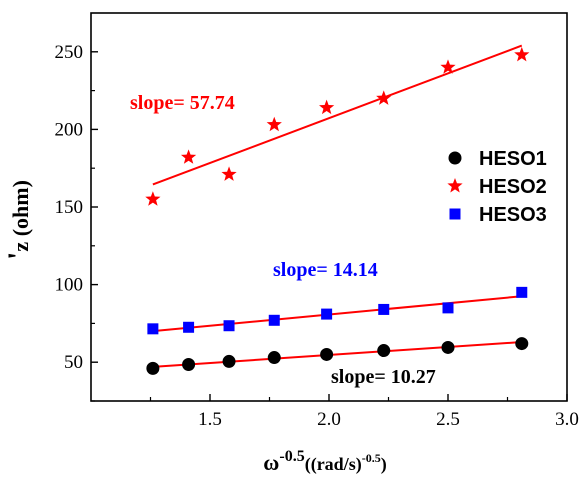 Image resolution: width=583 pixels, height=478 pixels. I want to click on legend-marker-heso2, so click(455, 185).